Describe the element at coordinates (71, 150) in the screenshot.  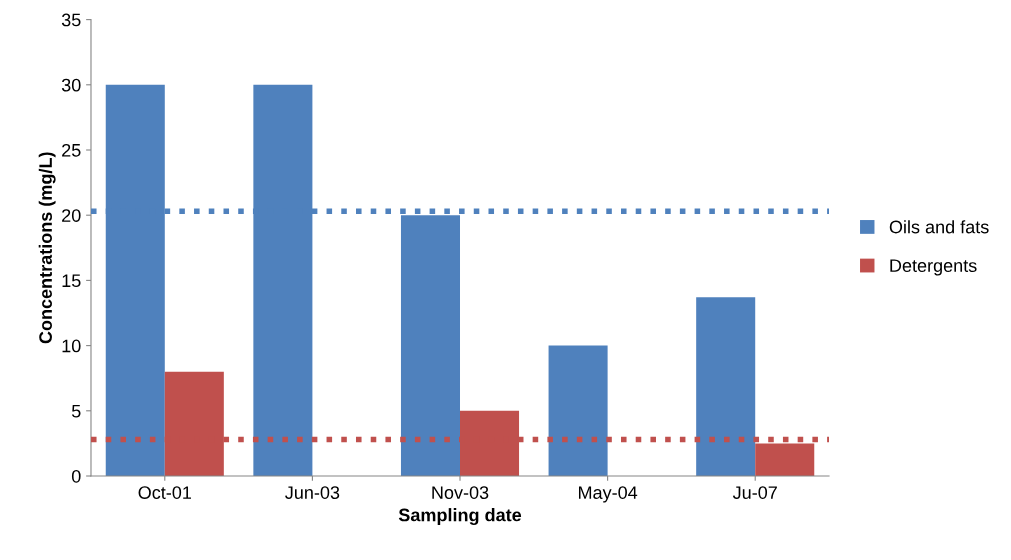
I see `y-tick-label: 25` at that location.